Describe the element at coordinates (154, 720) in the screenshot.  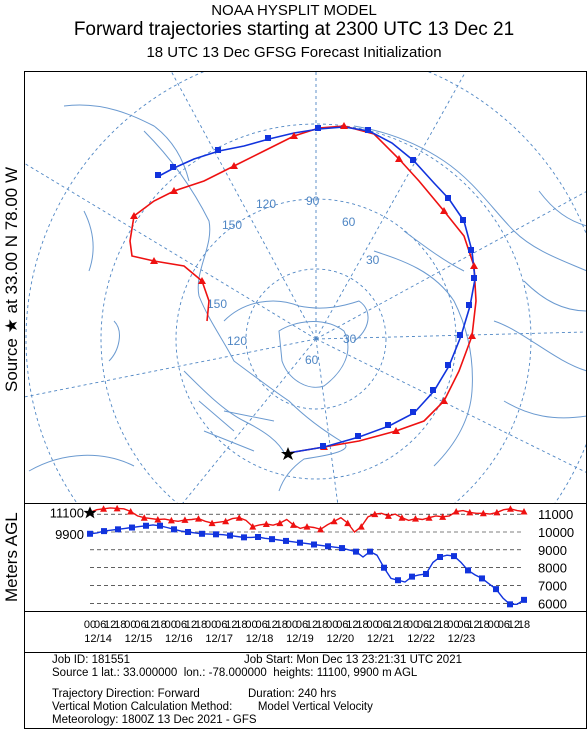
I see `meteorology-text: Meteorology: 1800Z 13 Dec 2021 - GFS` at that location.